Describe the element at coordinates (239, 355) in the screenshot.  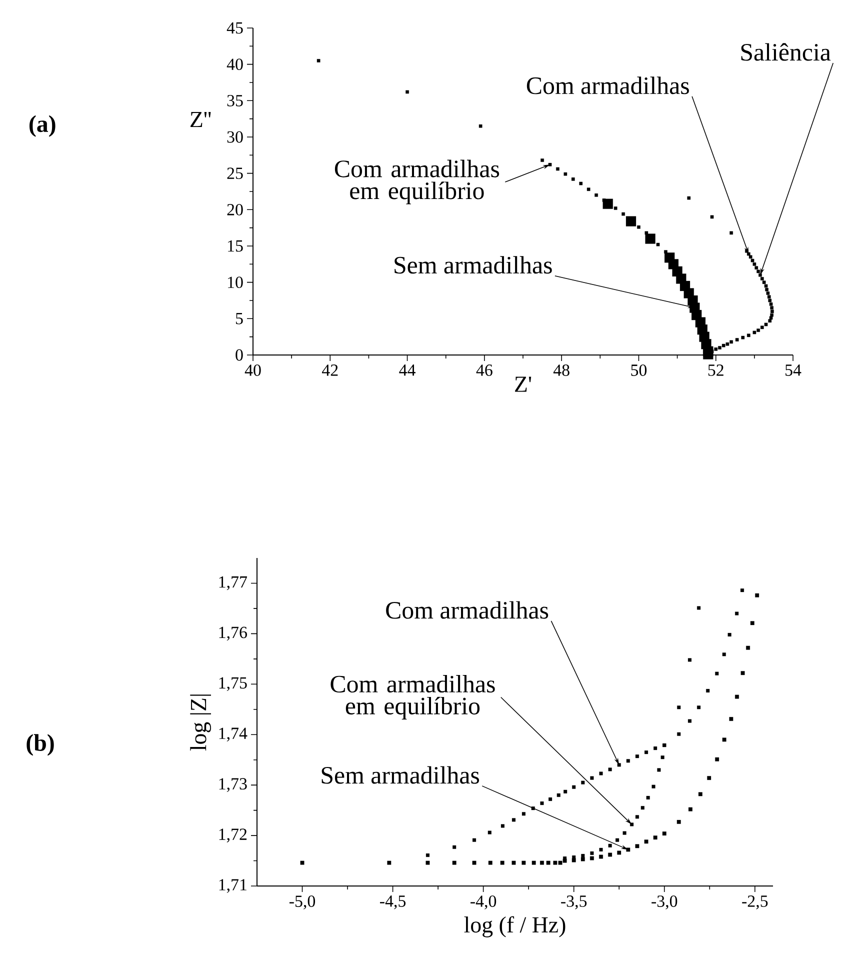
I see `y-tick-label: 0` at that location.